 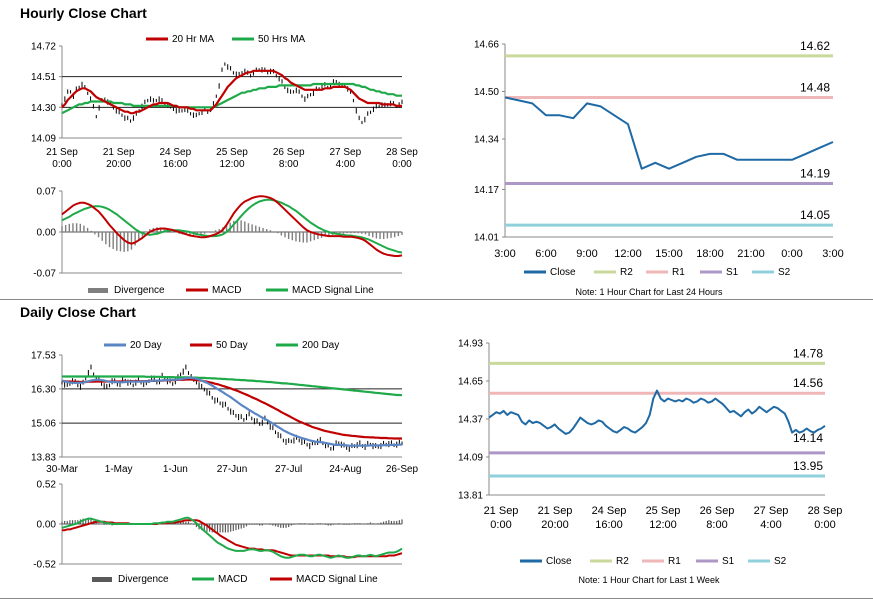 What do you see at coordinates (44, 274) in the screenshot?
I see `hourly-macd-y-tick-label: -0.07` at bounding box center [44, 274].